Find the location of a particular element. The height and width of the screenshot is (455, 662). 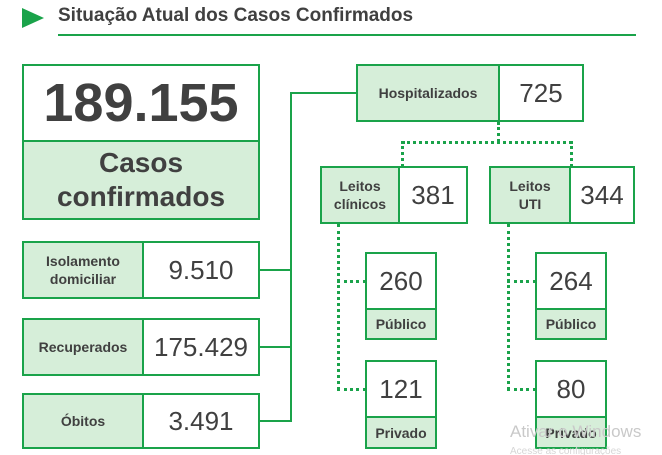

recovered-card: Recuperados 175.429 is located at coordinates (141, 347).